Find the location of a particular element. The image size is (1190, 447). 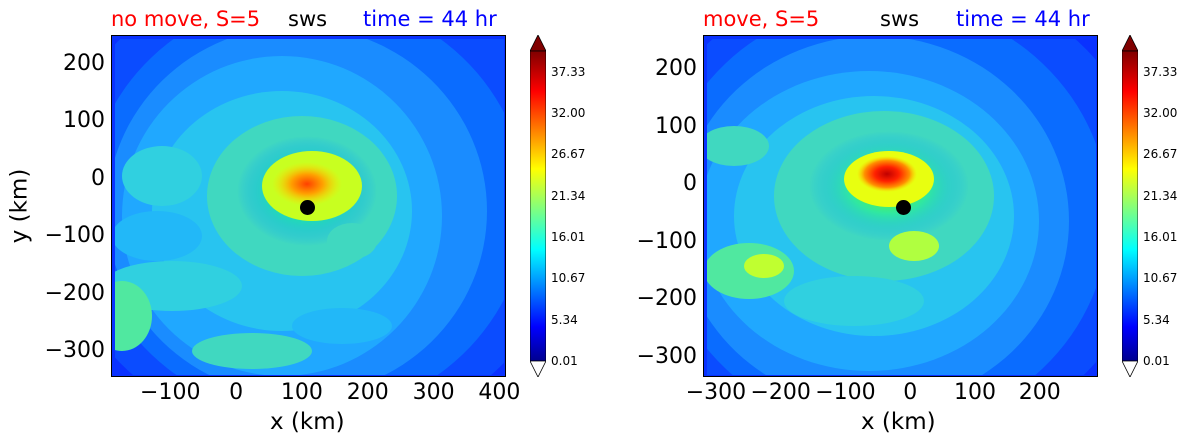

x-tick-label: −300 is located at coordinates (716, 392).